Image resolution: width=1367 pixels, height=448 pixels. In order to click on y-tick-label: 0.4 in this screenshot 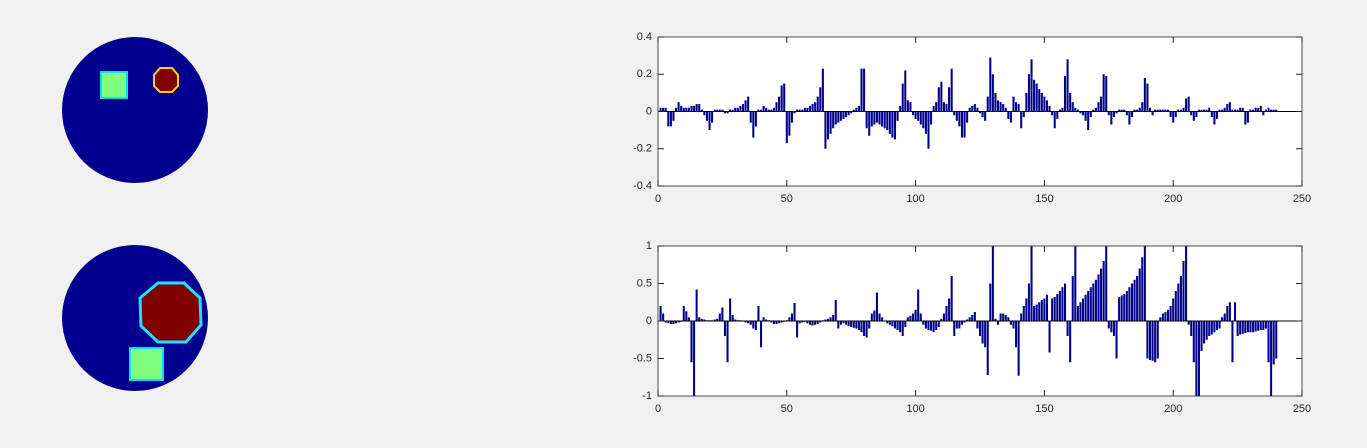, I will do `click(644, 37)`.